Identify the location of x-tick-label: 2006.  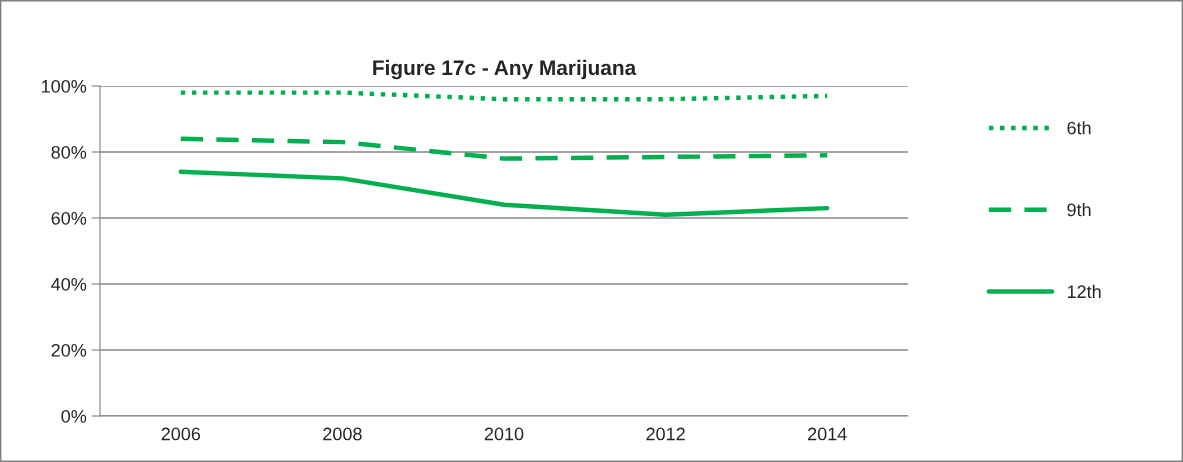
(181, 434).